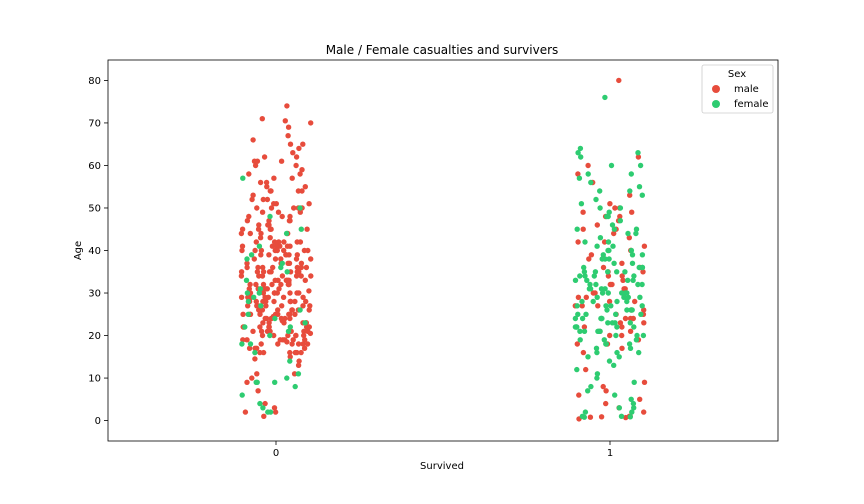 Image resolution: width=864 pixels, height=504 pixels. Describe the element at coordinates (94, 166) in the screenshot. I see `y-tick-label: 60` at that location.